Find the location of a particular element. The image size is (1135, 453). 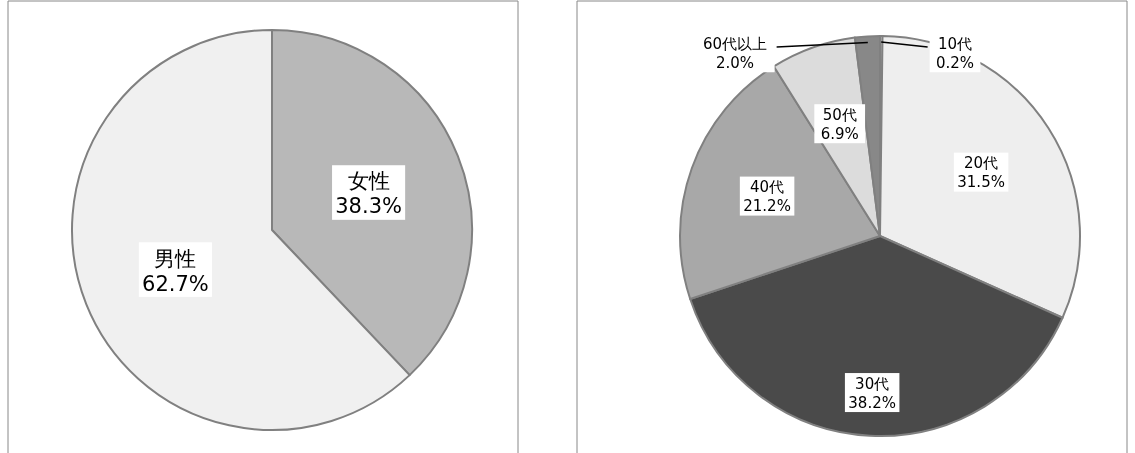

slice-label: 女性 is located at coordinates (368, 181).